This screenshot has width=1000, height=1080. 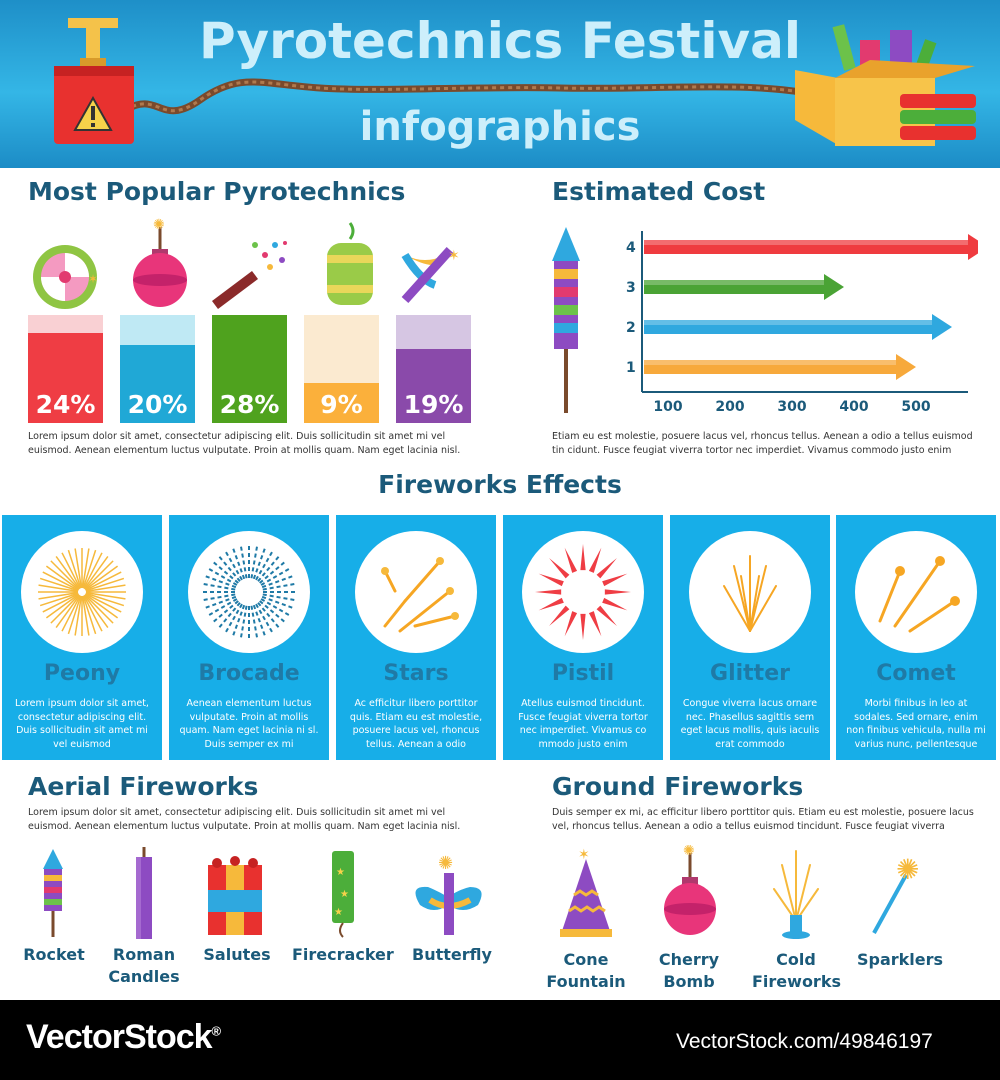 What do you see at coordinates (667, 407) in the screenshot?
I see `x-tick-label: 100` at bounding box center [667, 407].